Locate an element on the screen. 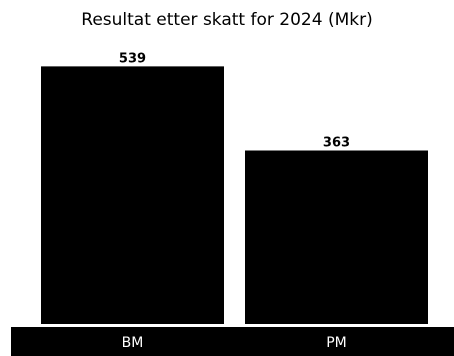 The height and width of the screenshot is (356, 454). data-labels-layer: 539 363 is located at coordinates (234, 100).